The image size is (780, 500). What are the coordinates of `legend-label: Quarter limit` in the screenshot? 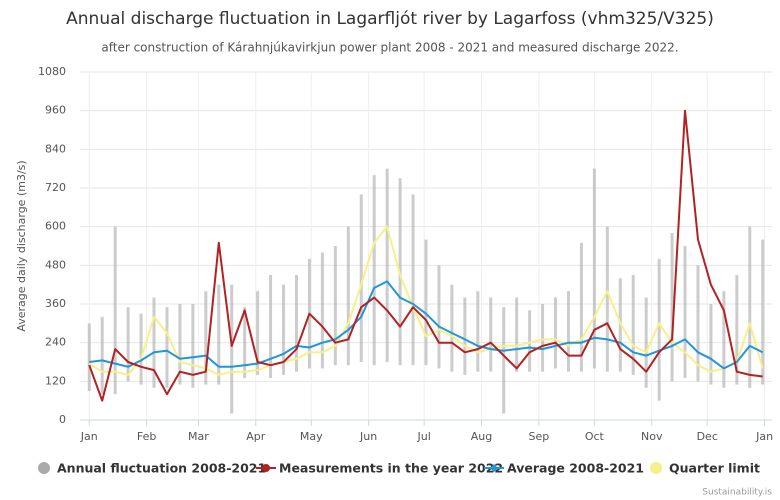 It's located at (714, 468).